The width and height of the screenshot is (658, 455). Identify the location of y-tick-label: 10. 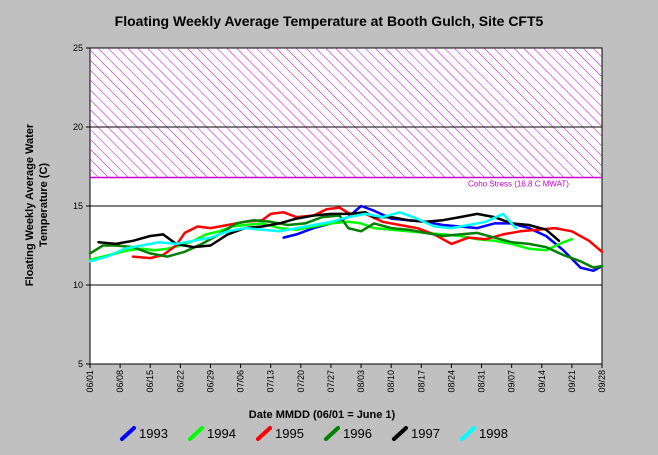
(78, 285).